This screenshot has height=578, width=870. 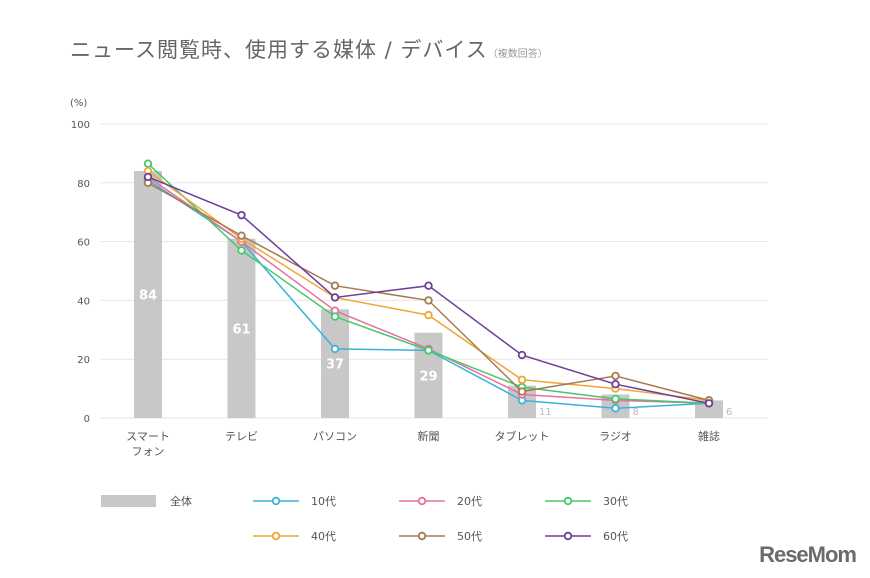 I want to click on resemom-logo: ReseMom, so click(x=808, y=554).